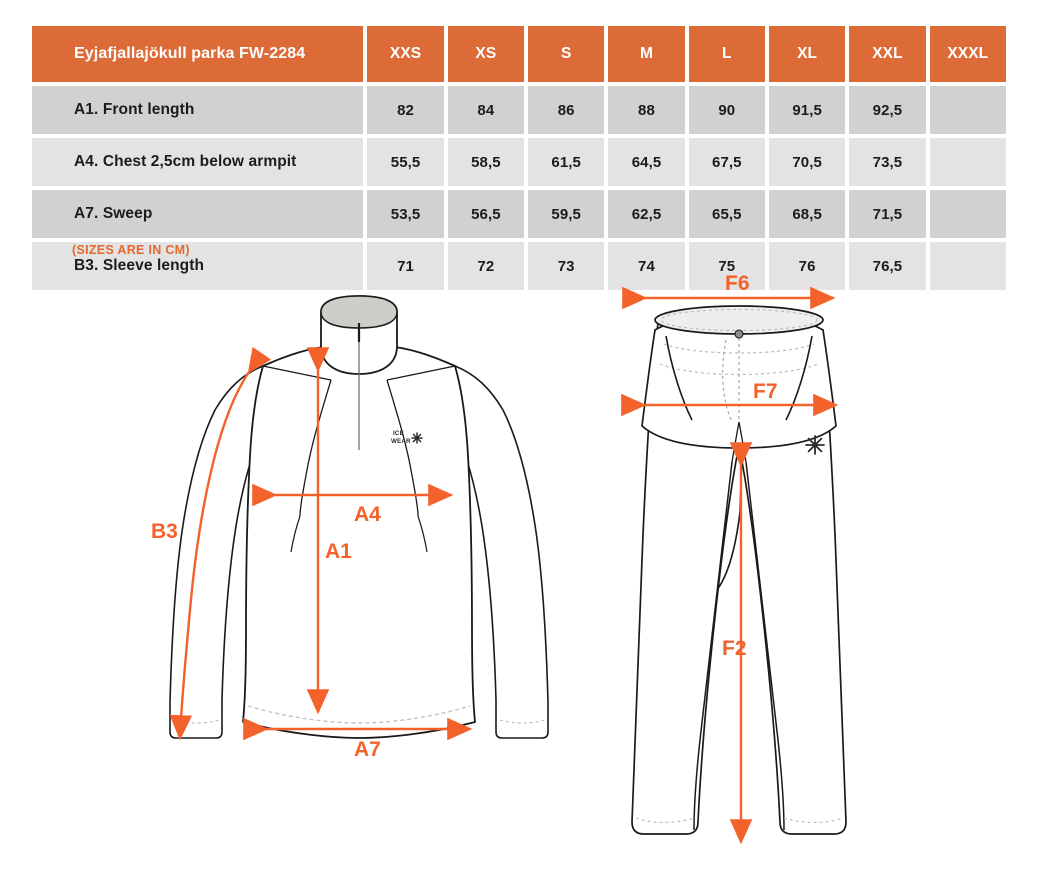  What do you see at coordinates (646, 110) in the screenshot?
I see `measurement-value: 88` at bounding box center [646, 110].